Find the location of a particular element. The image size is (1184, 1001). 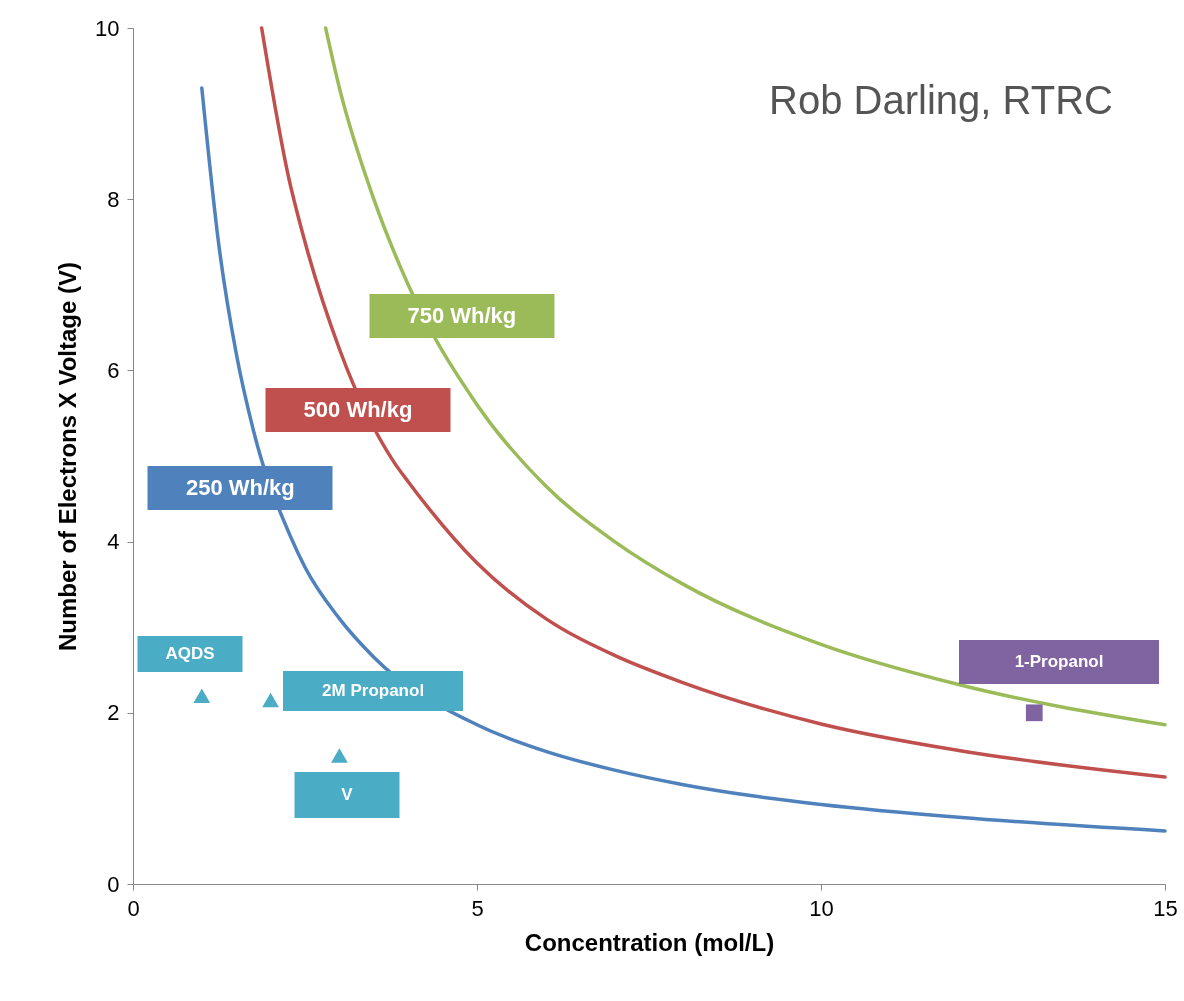

y-tick-label: 2 is located at coordinates (113, 713).